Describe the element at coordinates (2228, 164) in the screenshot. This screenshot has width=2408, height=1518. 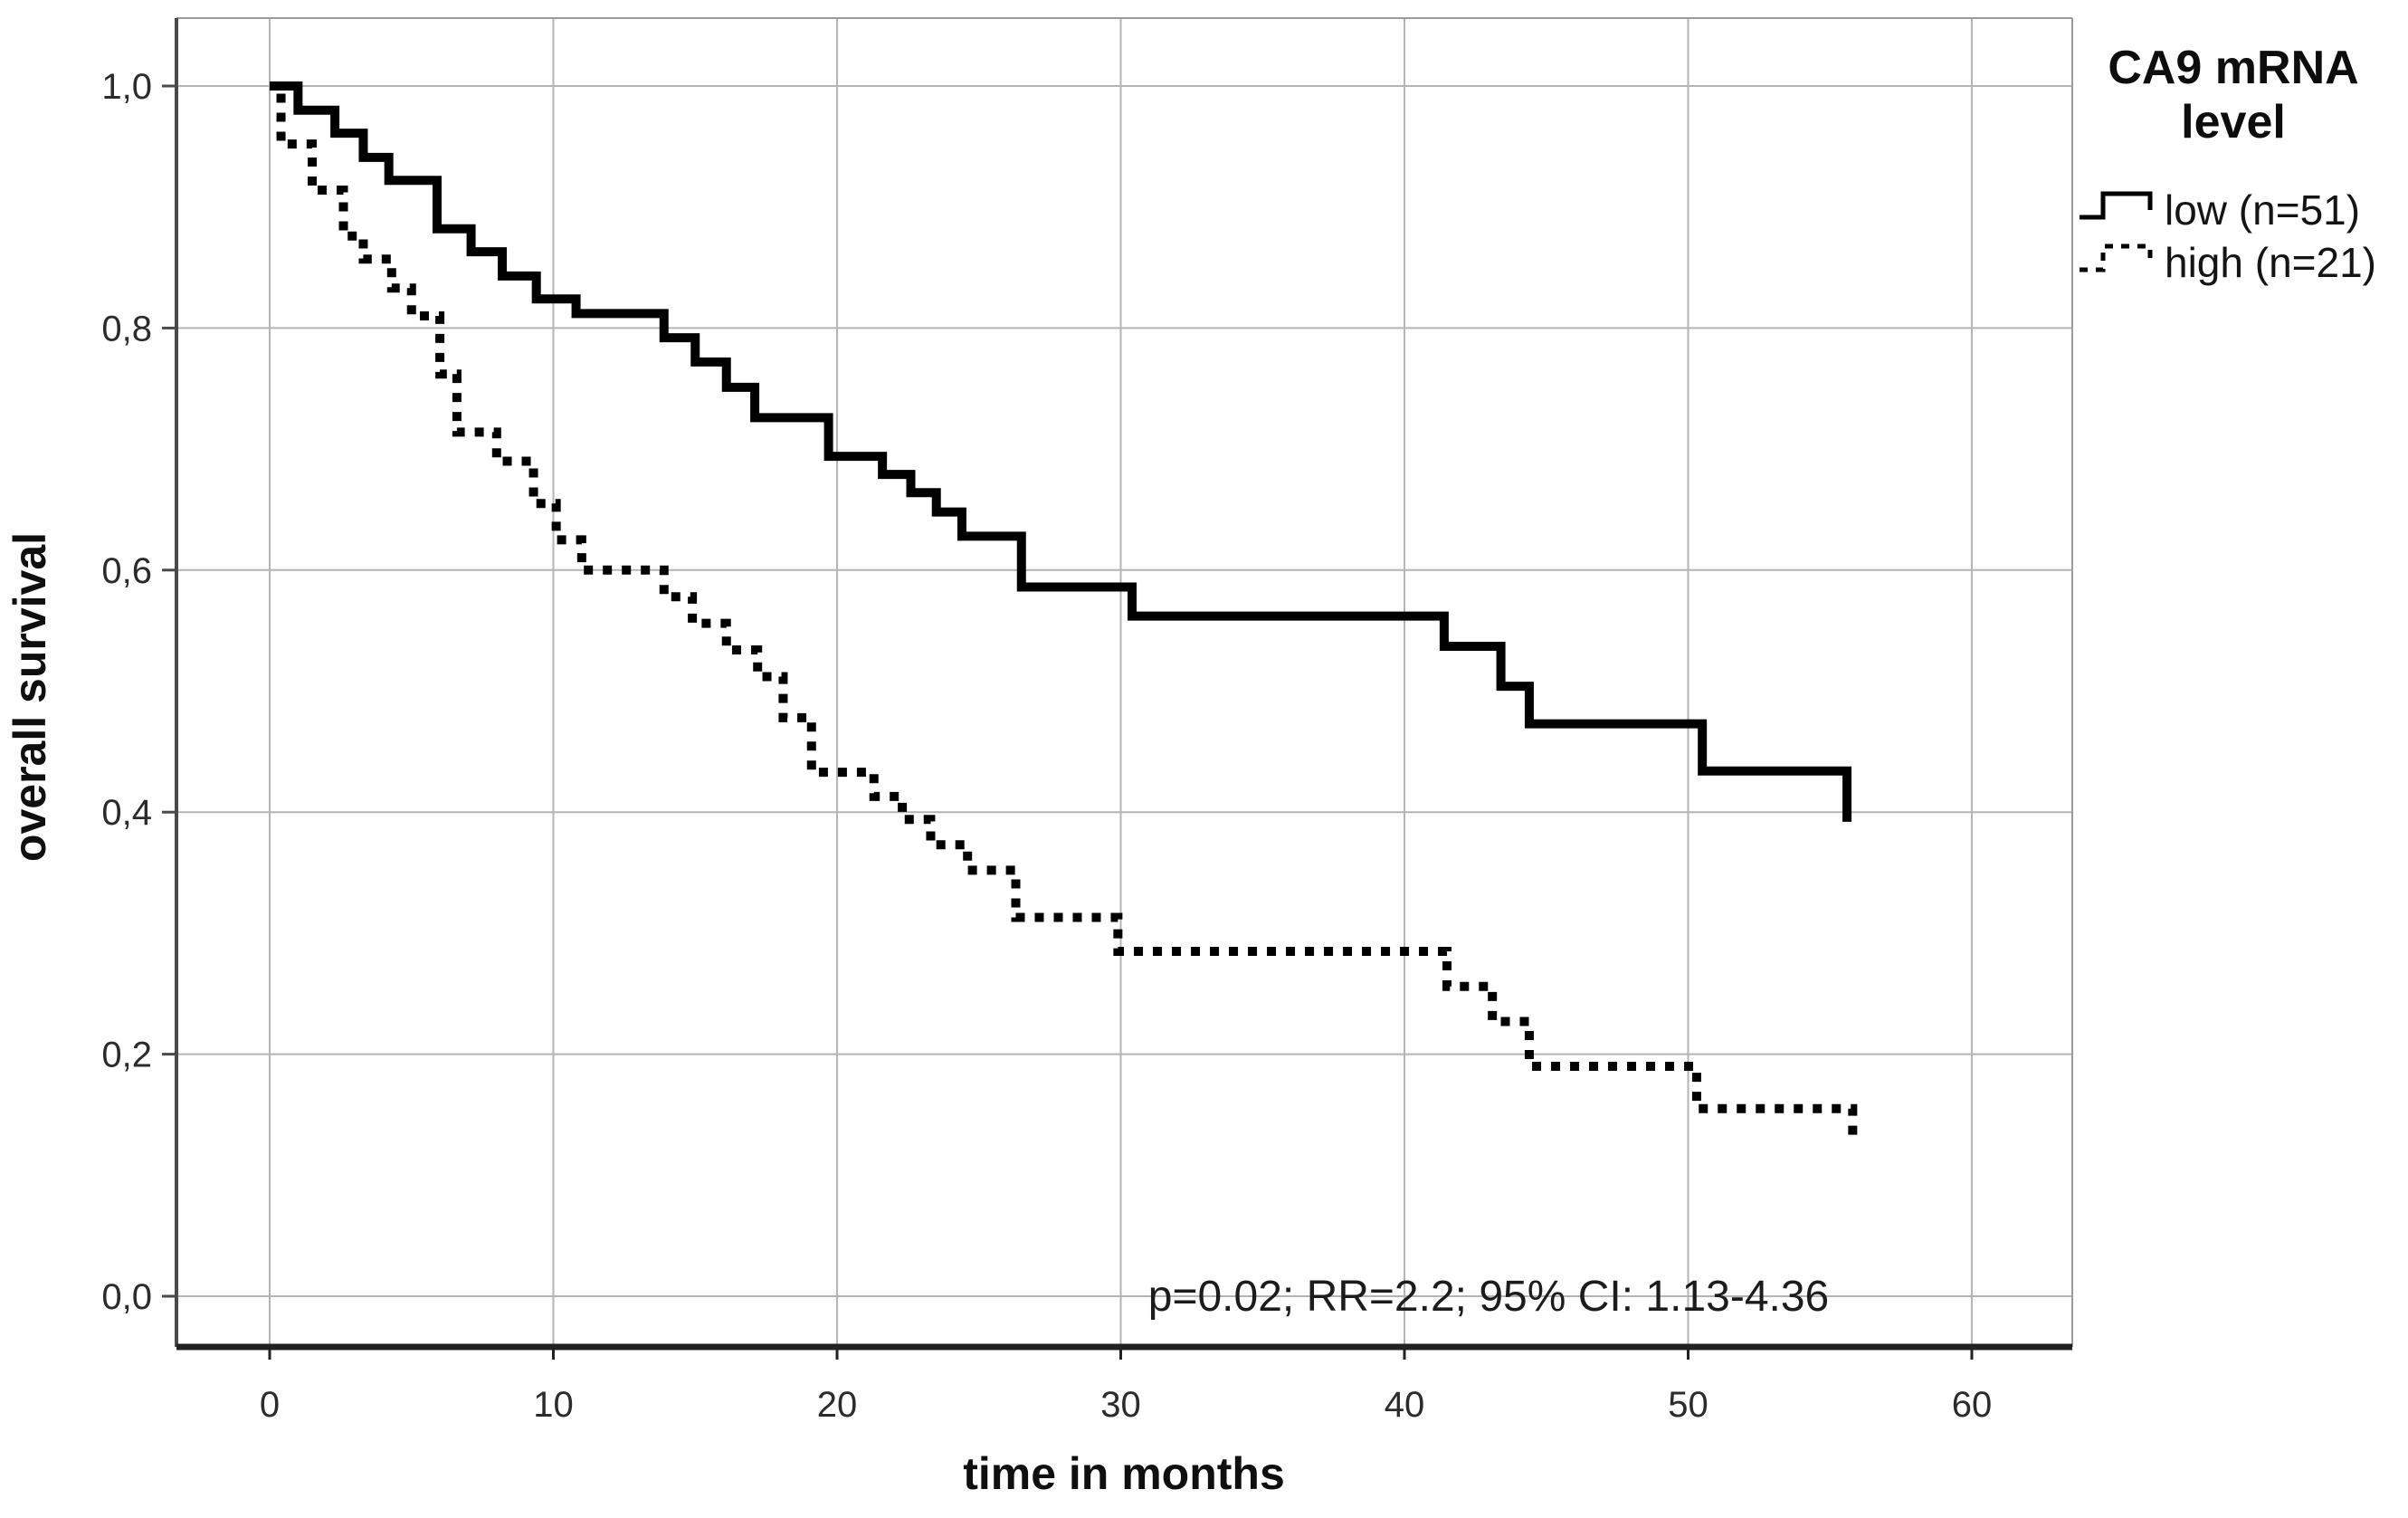
I see `legend: CA9 mRNA level low (n=51) high (n=21)` at that location.